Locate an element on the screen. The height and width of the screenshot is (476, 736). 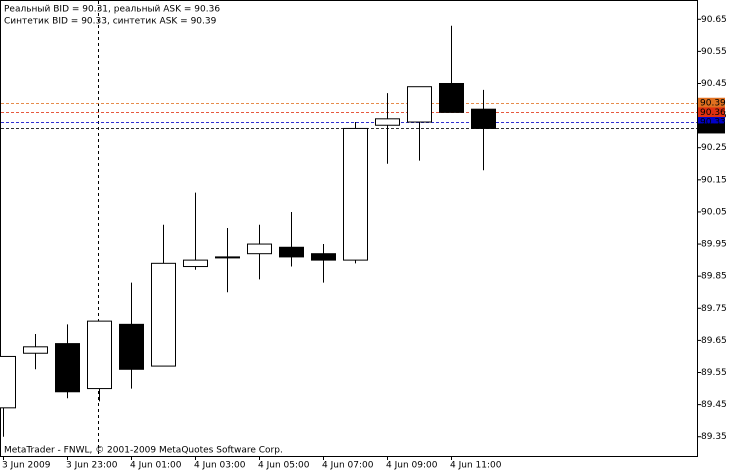
price-tag-label: 90.39 is located at coordinates (713, 103).